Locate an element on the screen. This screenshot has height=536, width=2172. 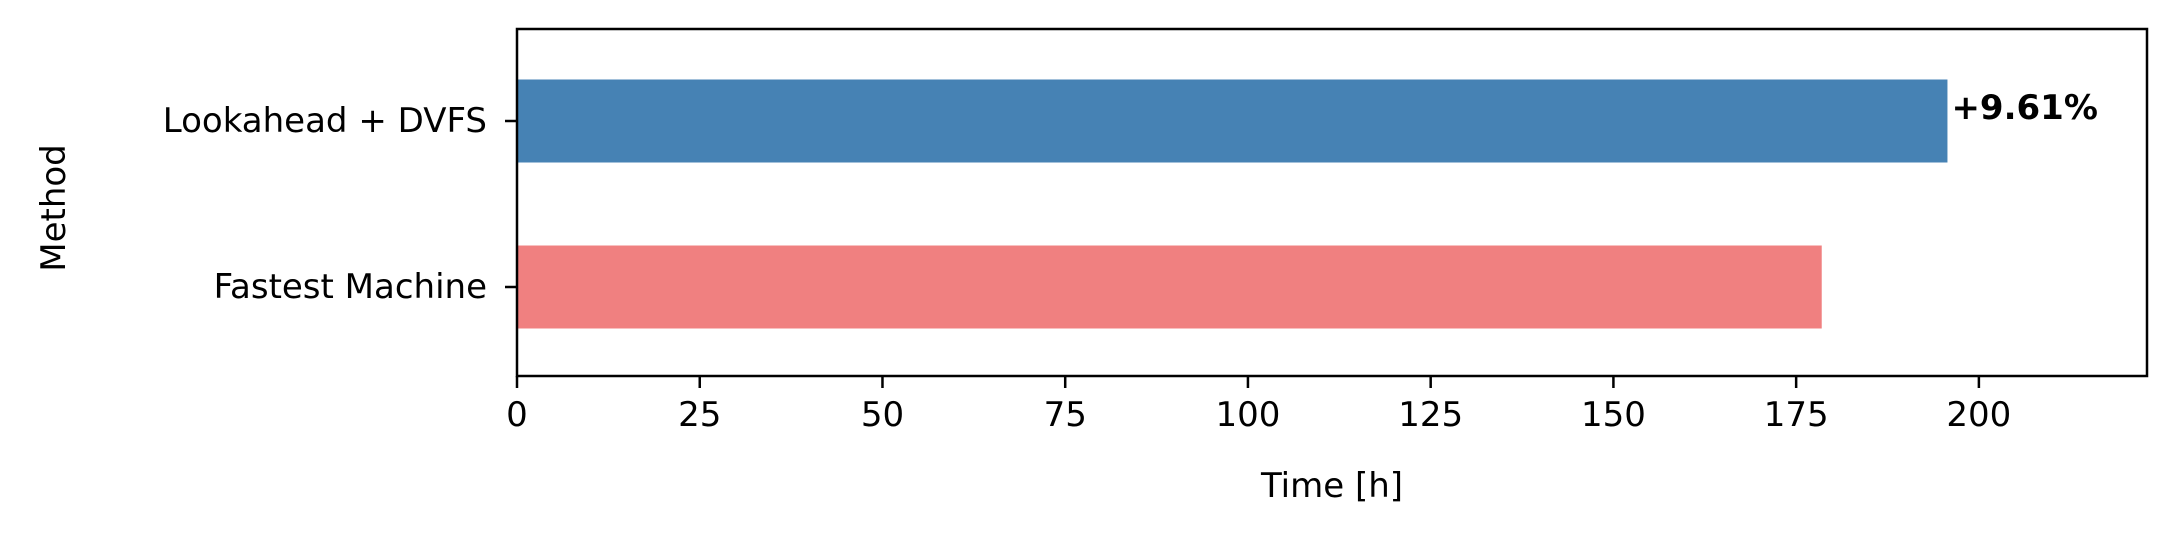
annotations-layer: +9.61% is located at coordinates (2024, 108).